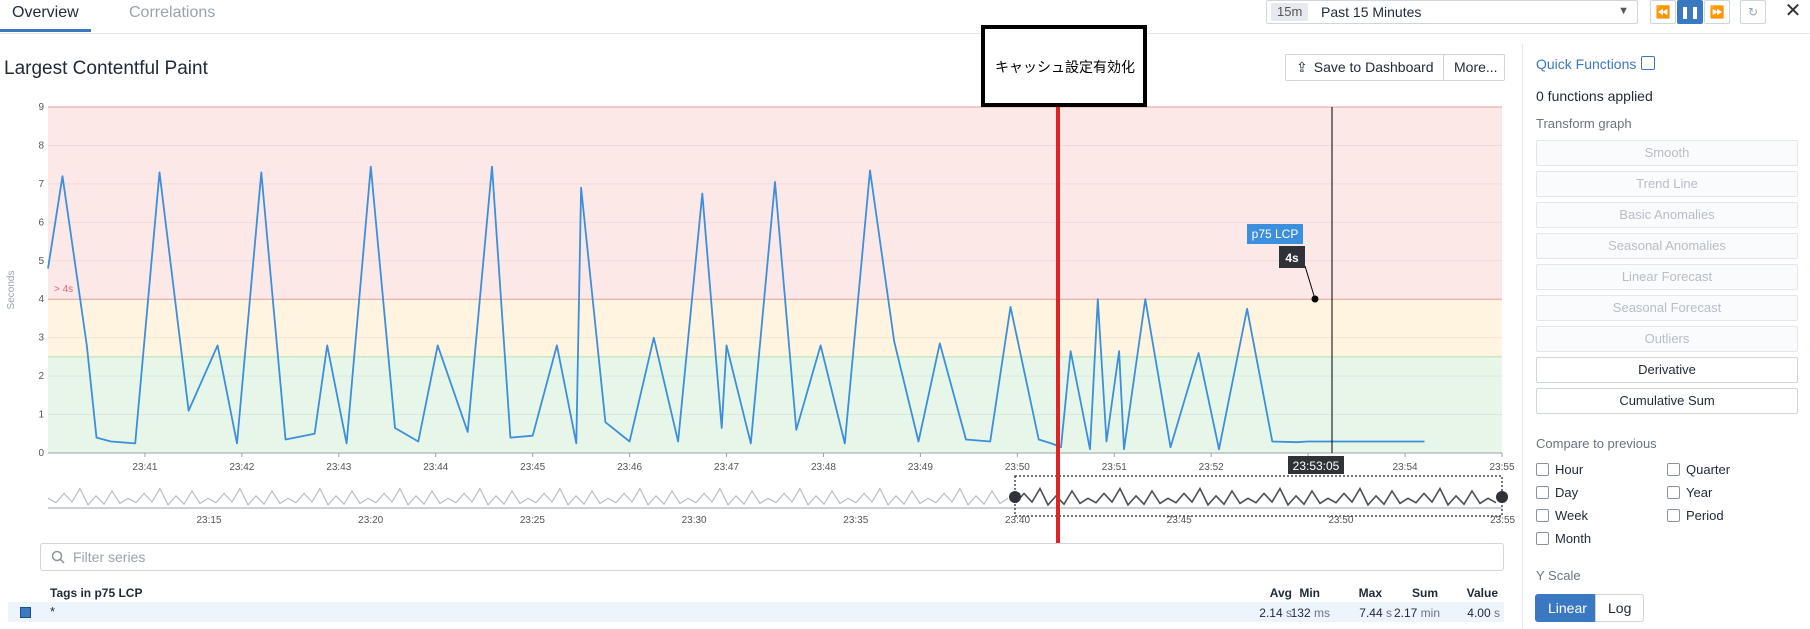 This screenshot has height=629, width=1810. I want to click on compare-period-label: Period, so click(1705, 515).